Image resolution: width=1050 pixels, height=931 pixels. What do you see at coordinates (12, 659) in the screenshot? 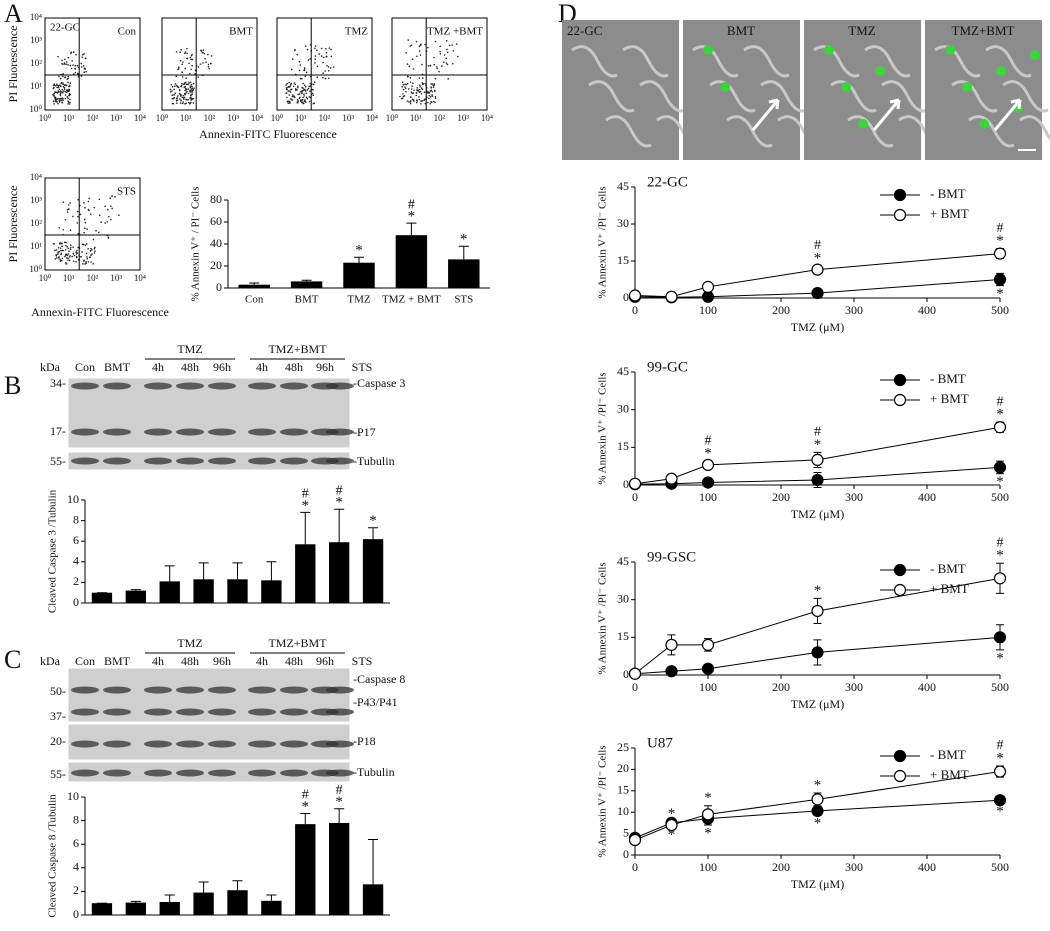
I see `panel-label: C` at bounding box center [12, 659].